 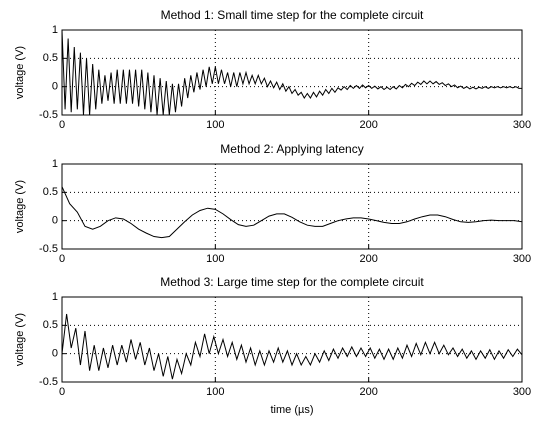 What do you see at coordinates (291, 410) in the screenshot?
I see `x-axis-label: time (µs)` at bounding box center [291, 410].